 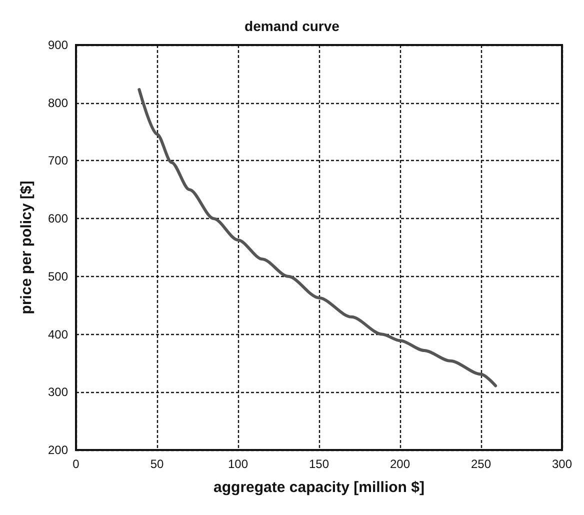 What do you see at coordinates (238, 464) in the screenshot?
I see `x-tick-label: 100` at bounding box center [238, 464].